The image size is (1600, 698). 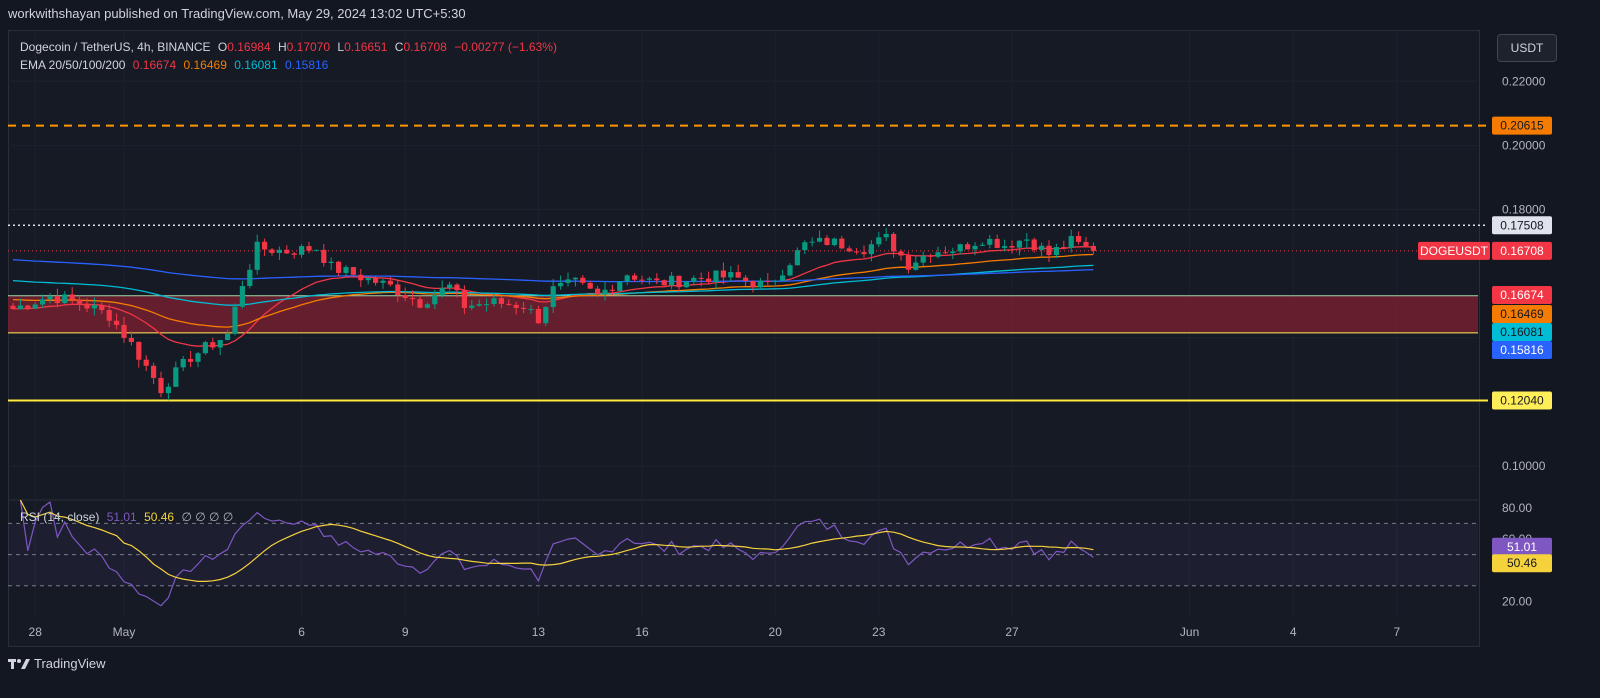 What do you see at coordinates (60, 517) in the screenshot?
I see `rsi-label: RSI (14, close)` at bounding box center [60, 517].